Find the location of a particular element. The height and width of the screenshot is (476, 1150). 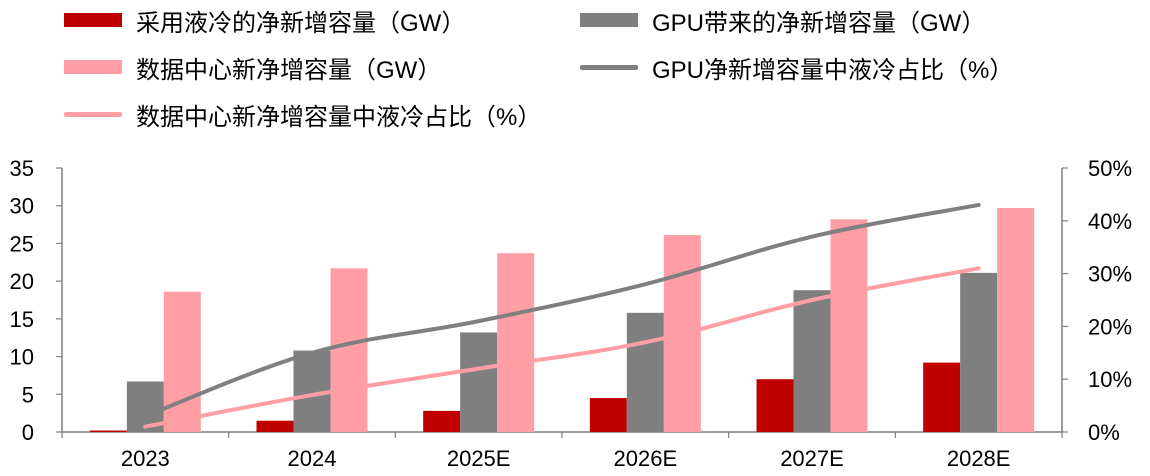

x-tick-label: 2025E is located at coordinates (479, 458).